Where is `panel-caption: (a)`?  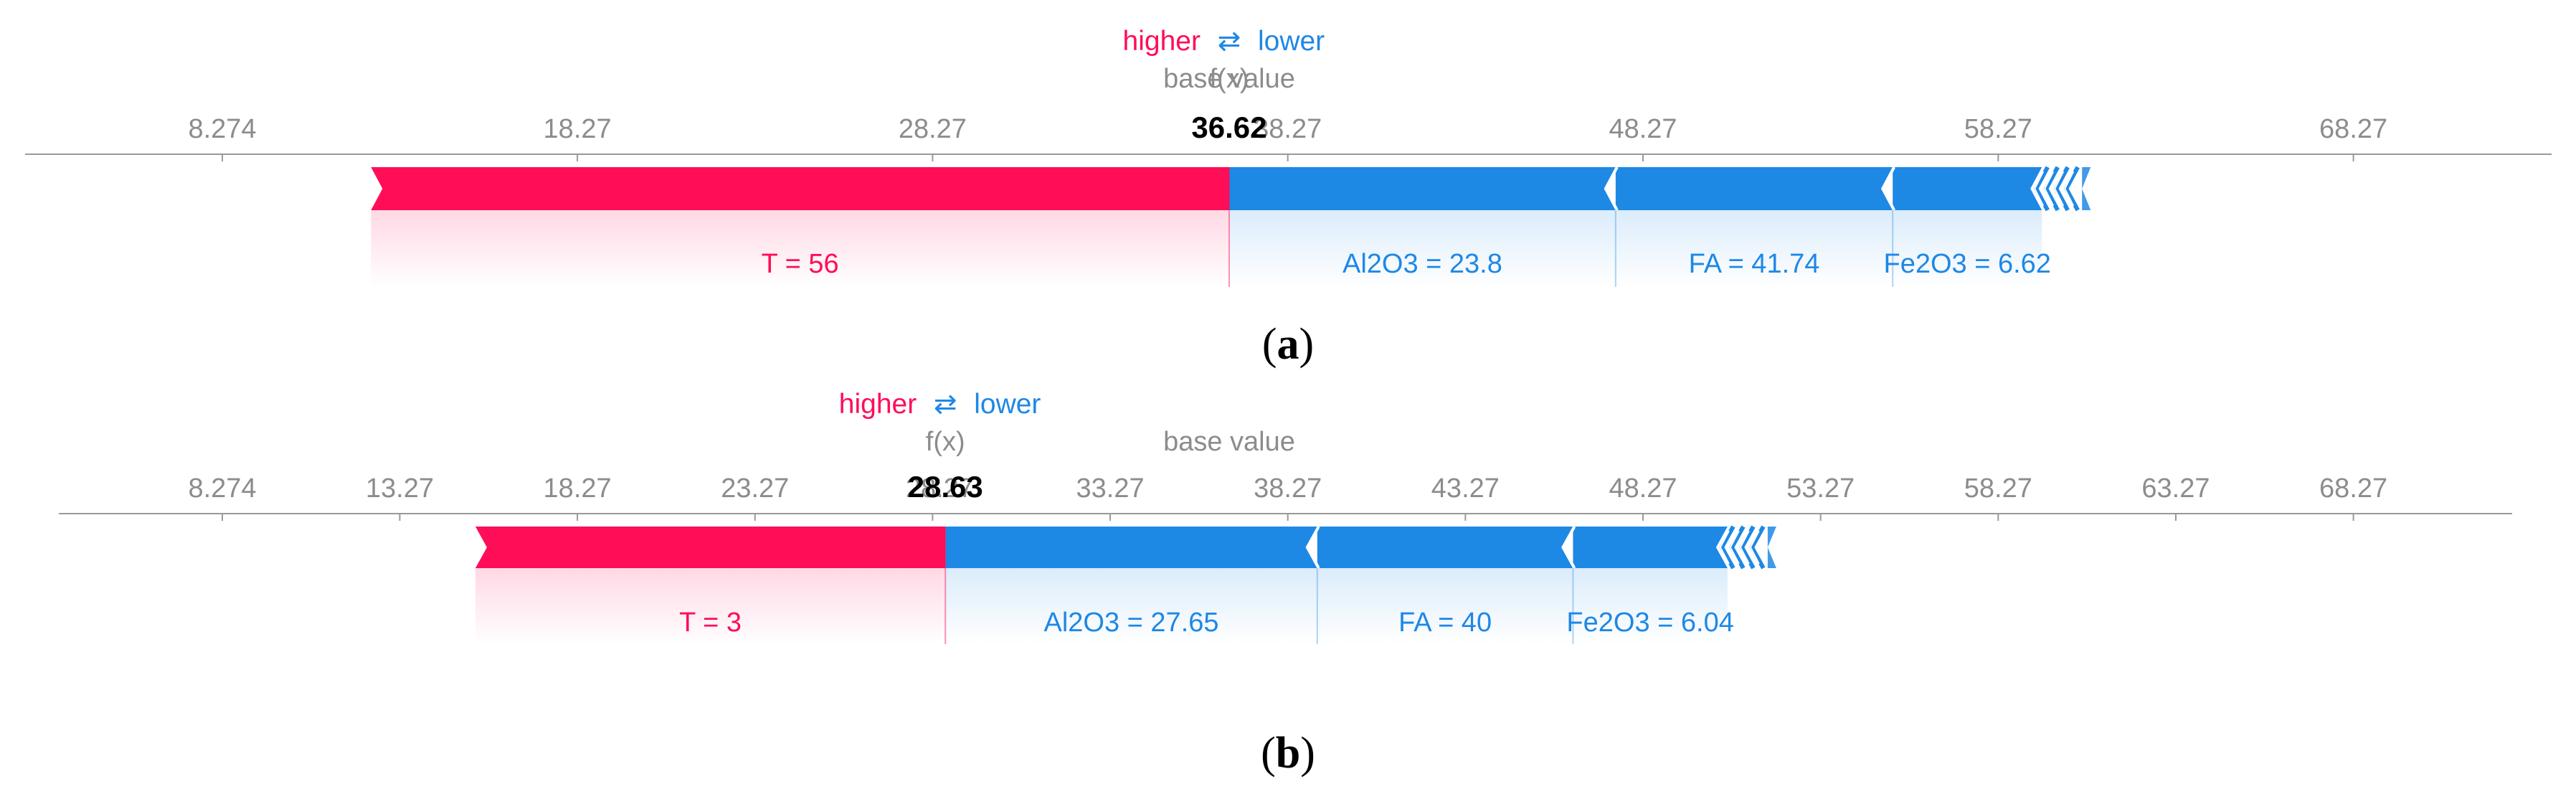
panel-caption: (a) is located at coordinates (1288, 344).